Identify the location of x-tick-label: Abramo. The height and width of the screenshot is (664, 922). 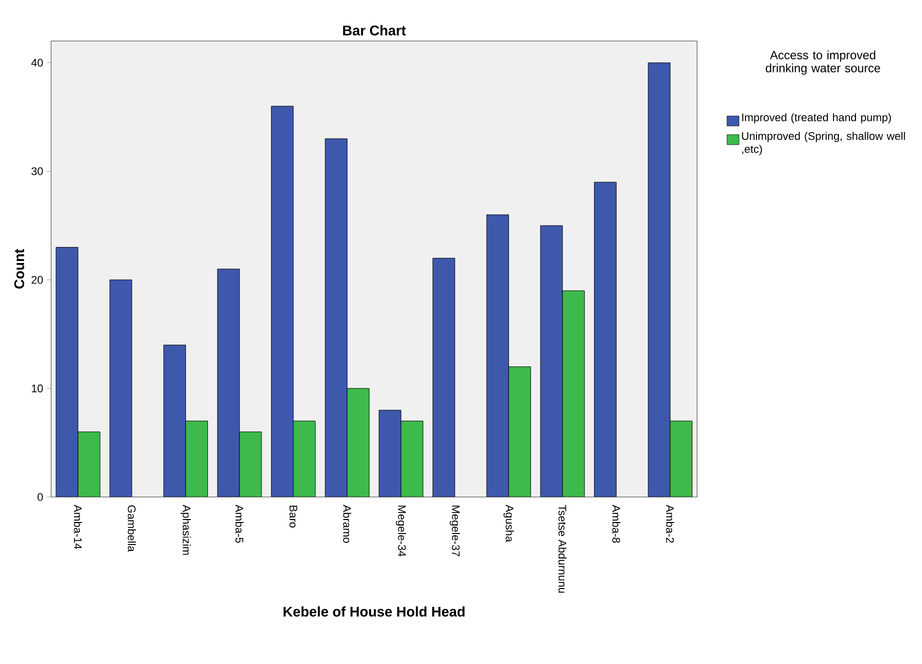
(347, 523).